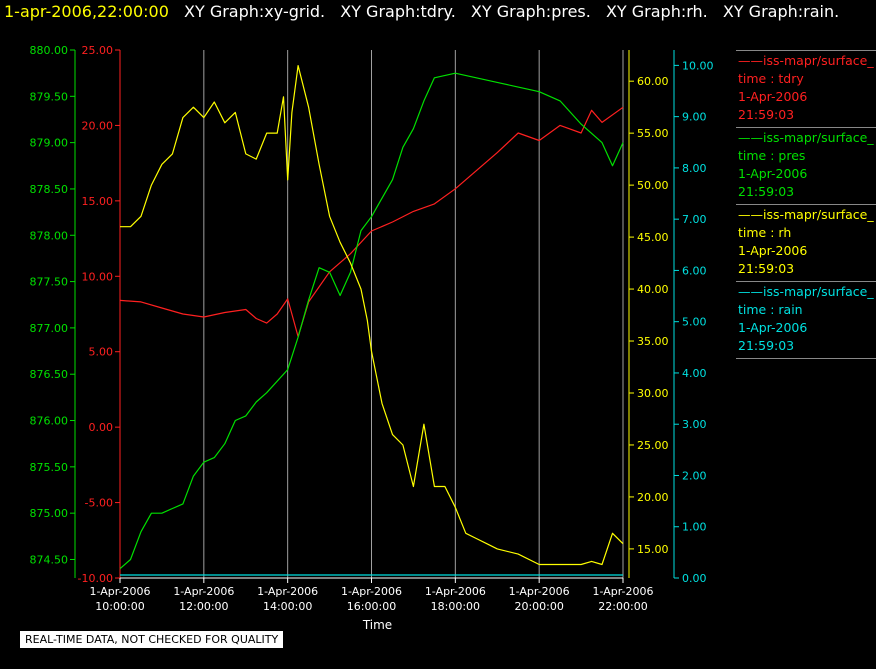  Describe the element at coordinates (653, 341) in the screenshot. I see `rh-tick-label: 35.00` at that location.